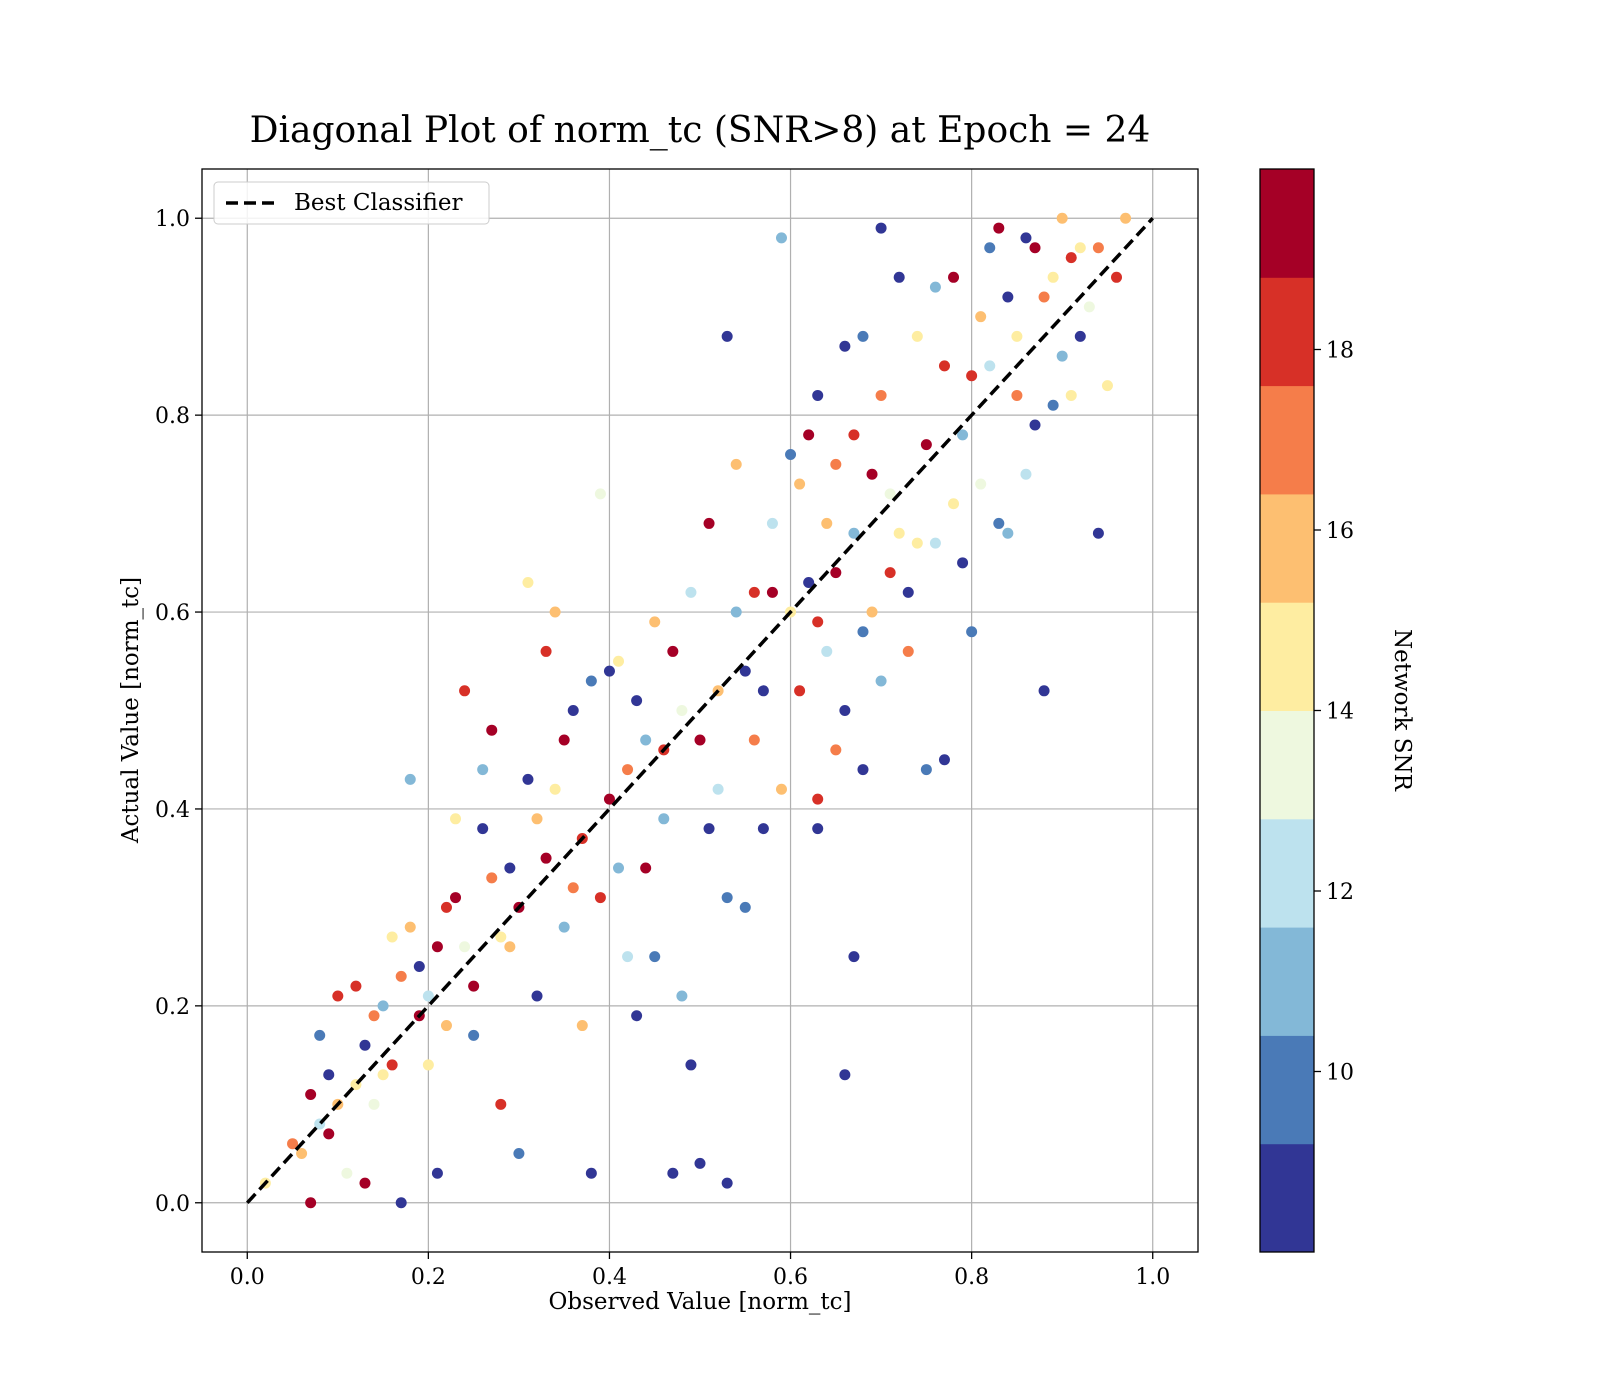 The width and height of the screenshot is (1600, 1400). I want to click on x-axis-label: Observed Value [norm_tc], so click(700, 1302).